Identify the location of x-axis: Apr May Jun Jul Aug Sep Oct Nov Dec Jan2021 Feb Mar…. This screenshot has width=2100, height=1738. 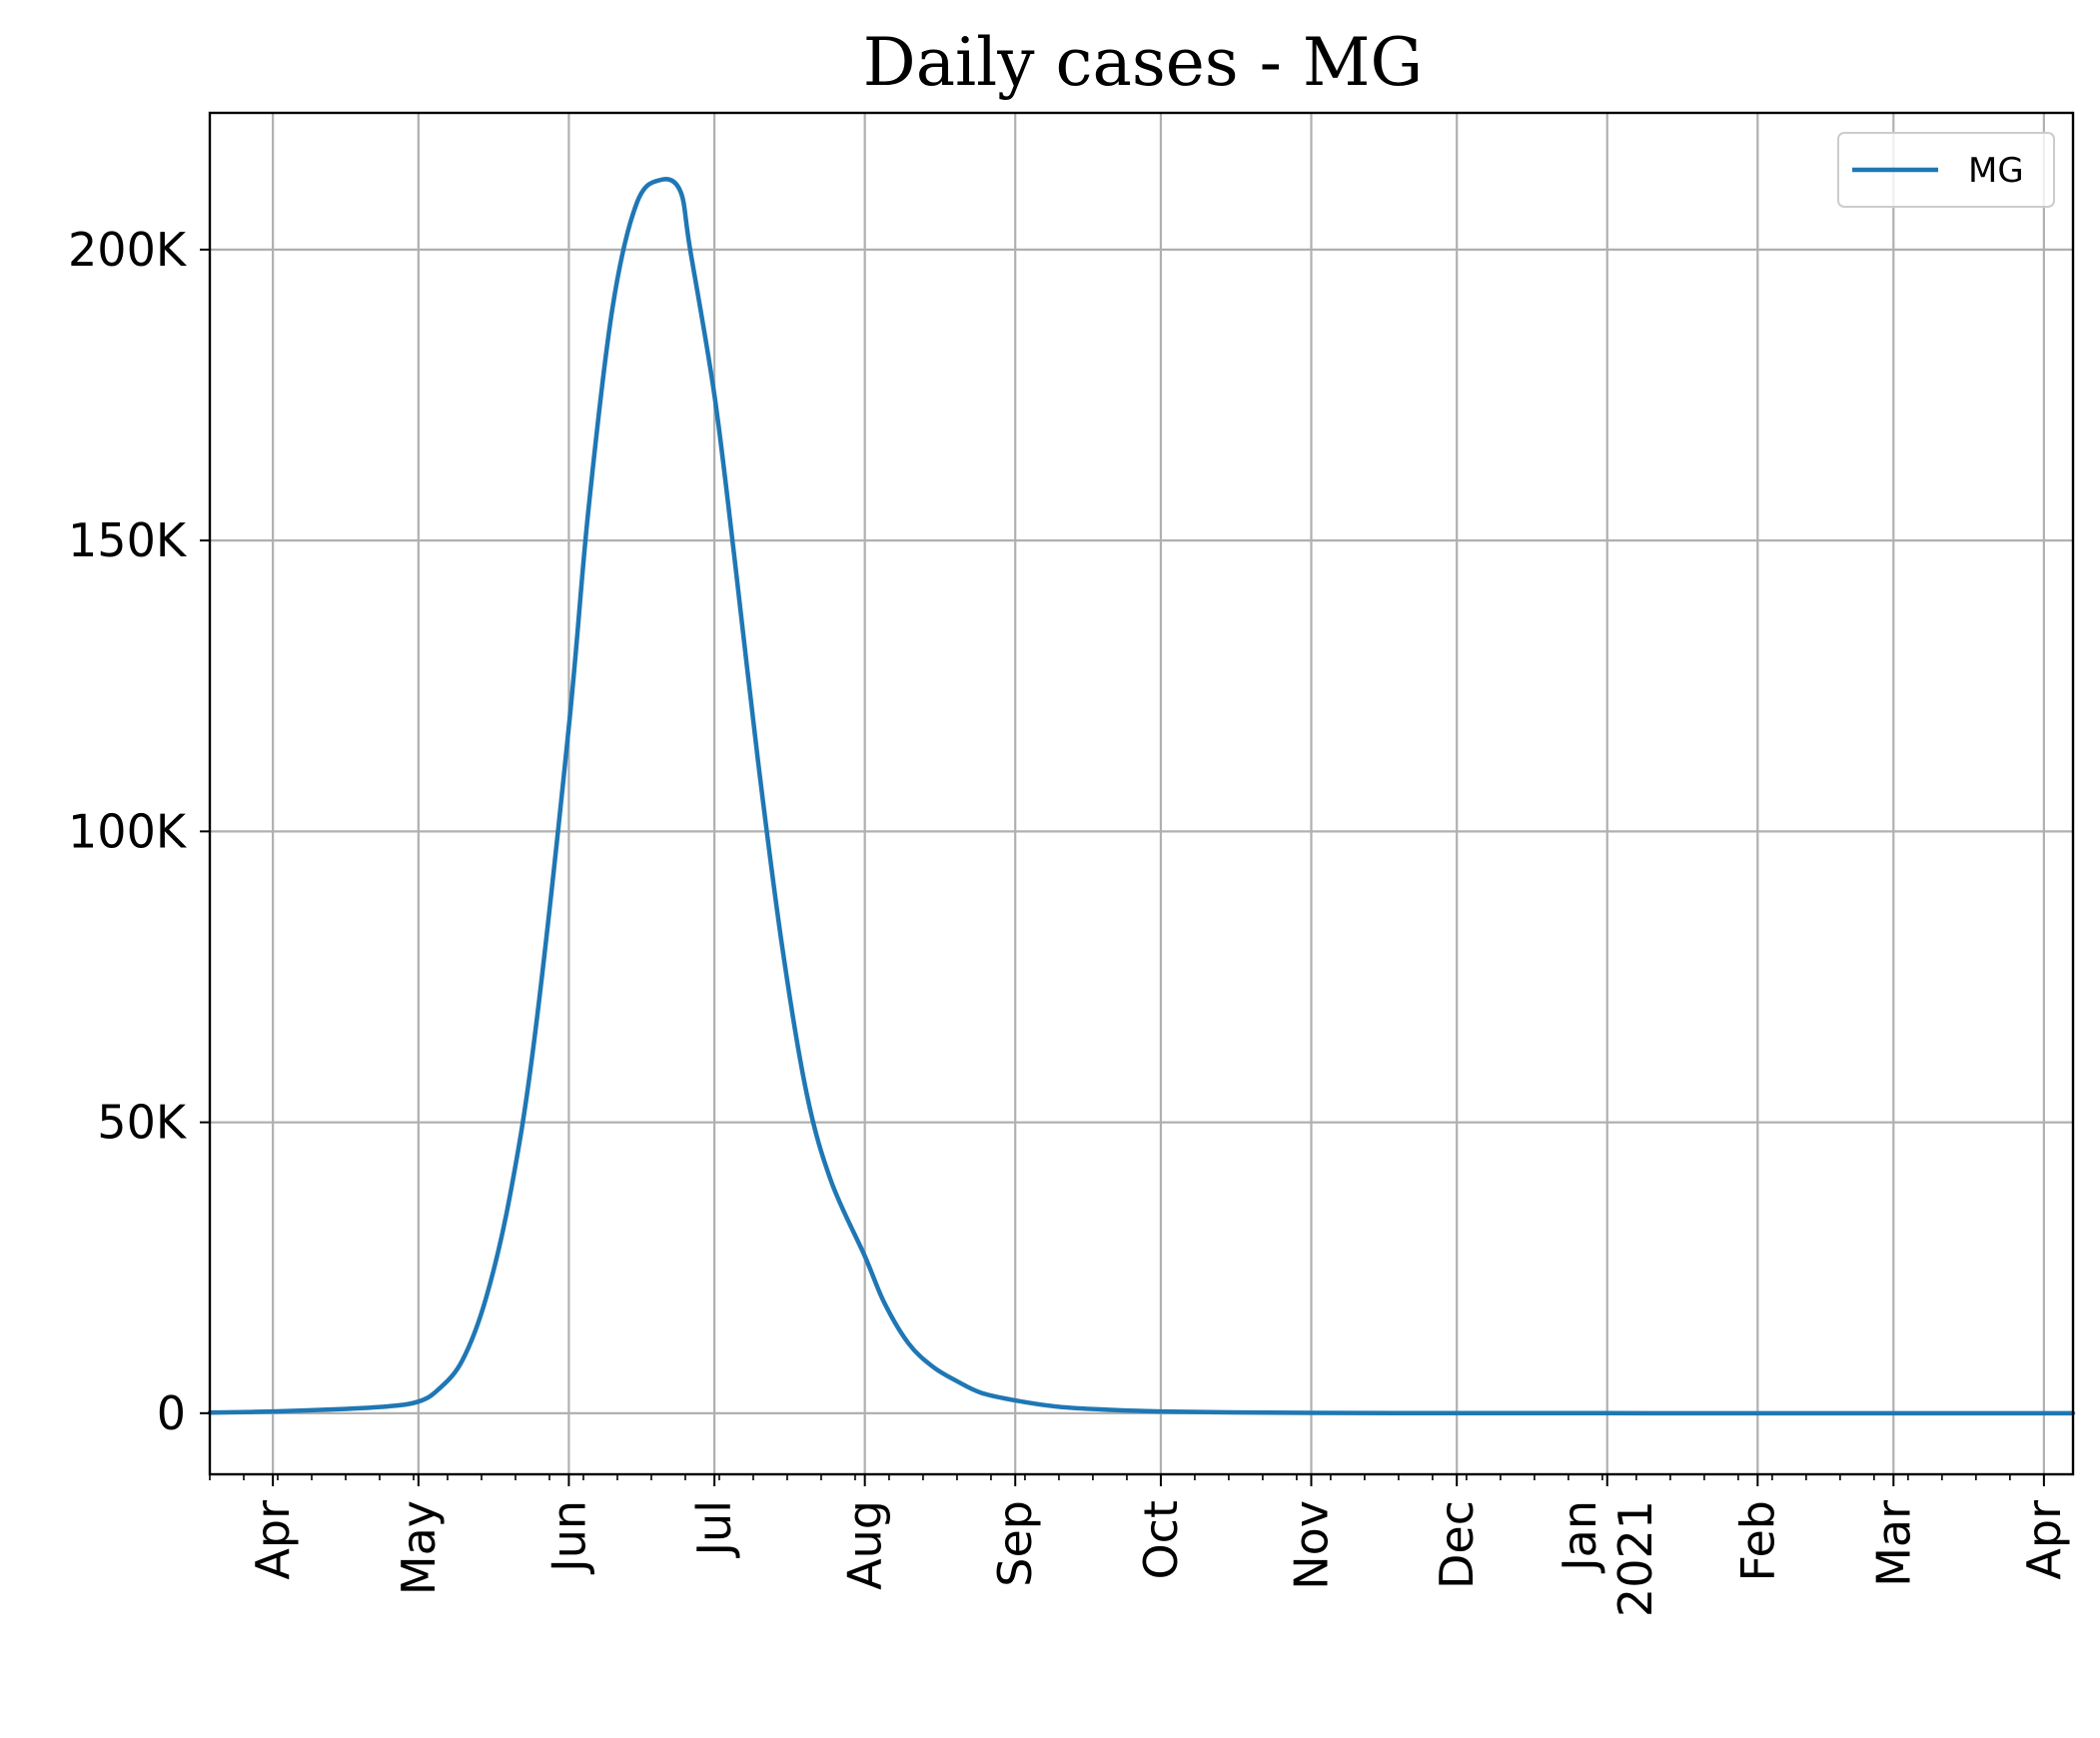
(1140, 1545).